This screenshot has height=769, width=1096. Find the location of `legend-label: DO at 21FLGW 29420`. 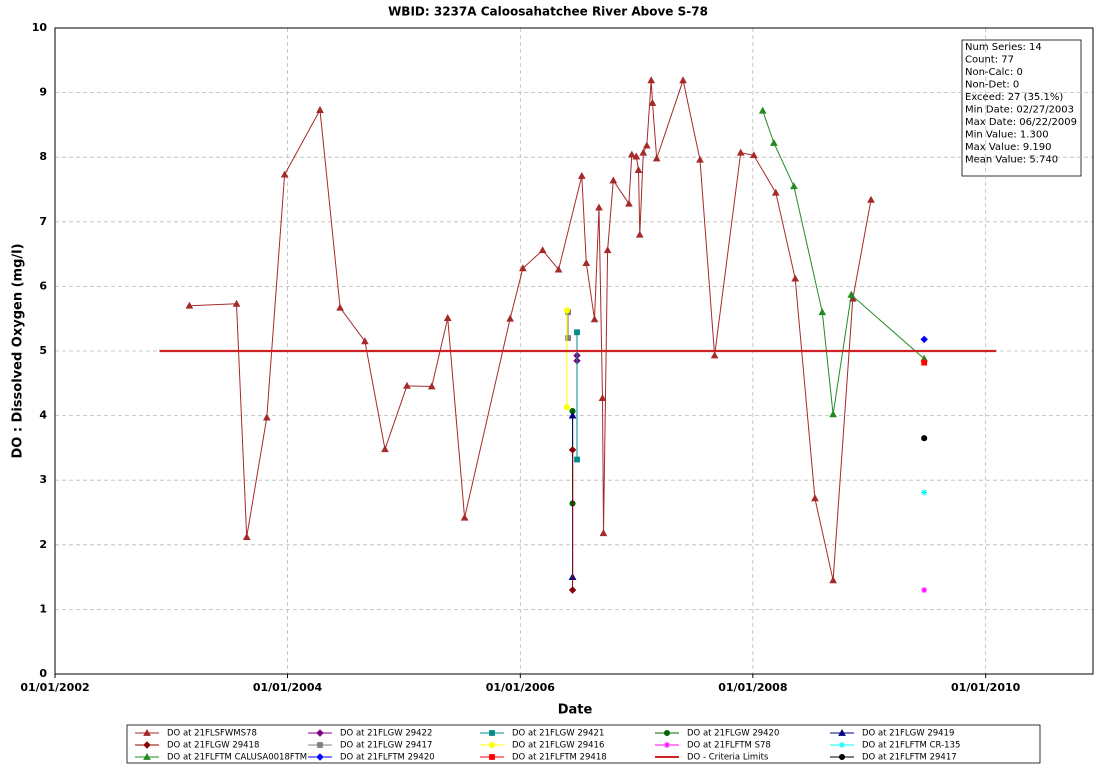

legend-label: DO at 21FLGW 29420 is located at coordinates (733, 734).